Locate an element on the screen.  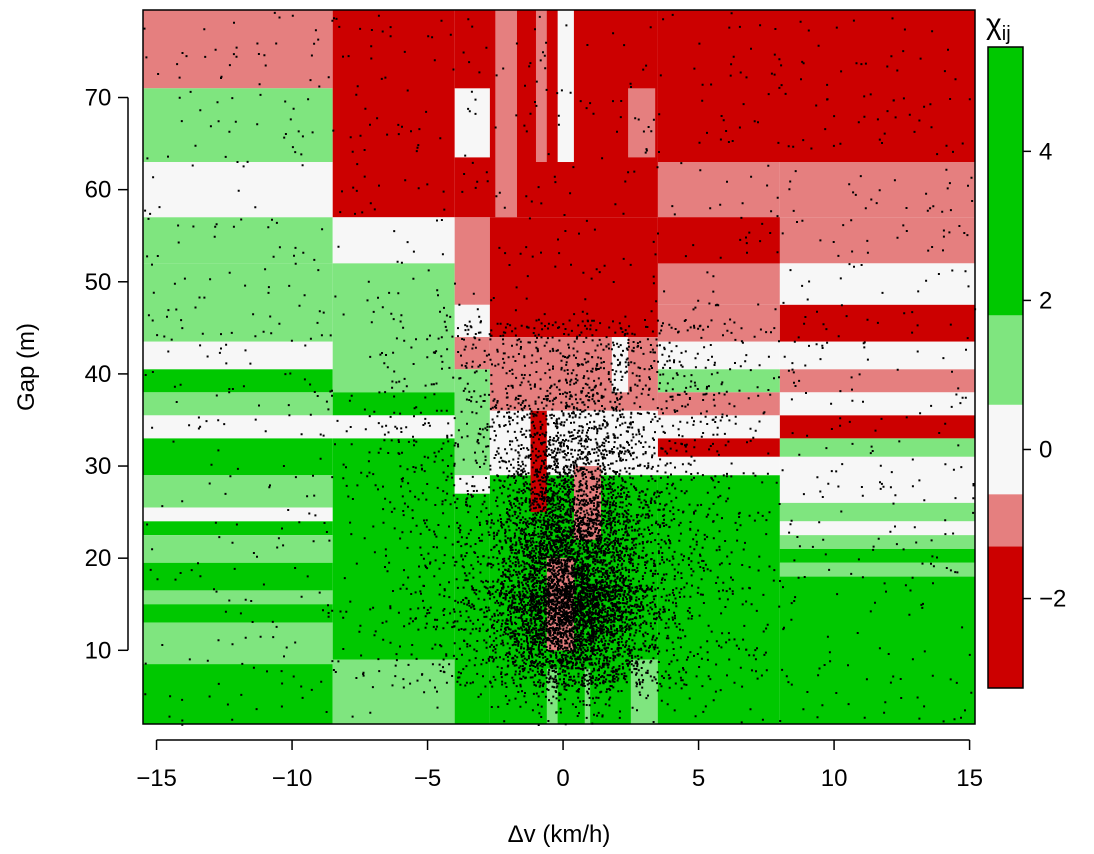
legend-title-sub: ij is located at coordinates (1006, 34).